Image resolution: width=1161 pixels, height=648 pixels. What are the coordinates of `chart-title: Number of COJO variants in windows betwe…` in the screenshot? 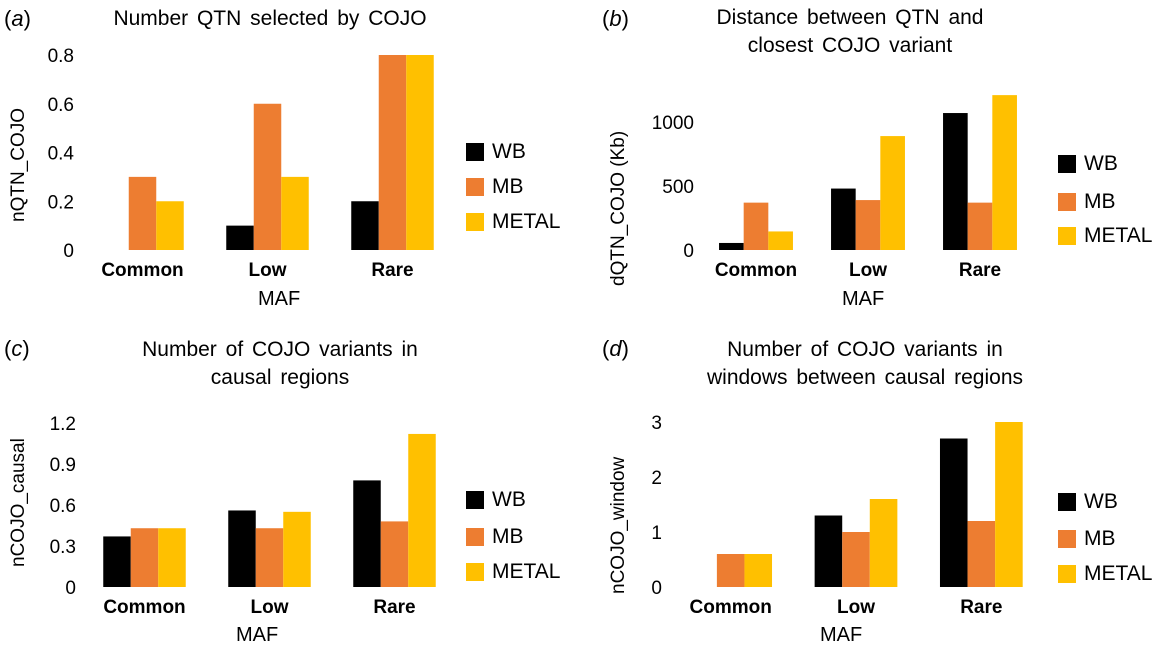 It's located at (864, 363).